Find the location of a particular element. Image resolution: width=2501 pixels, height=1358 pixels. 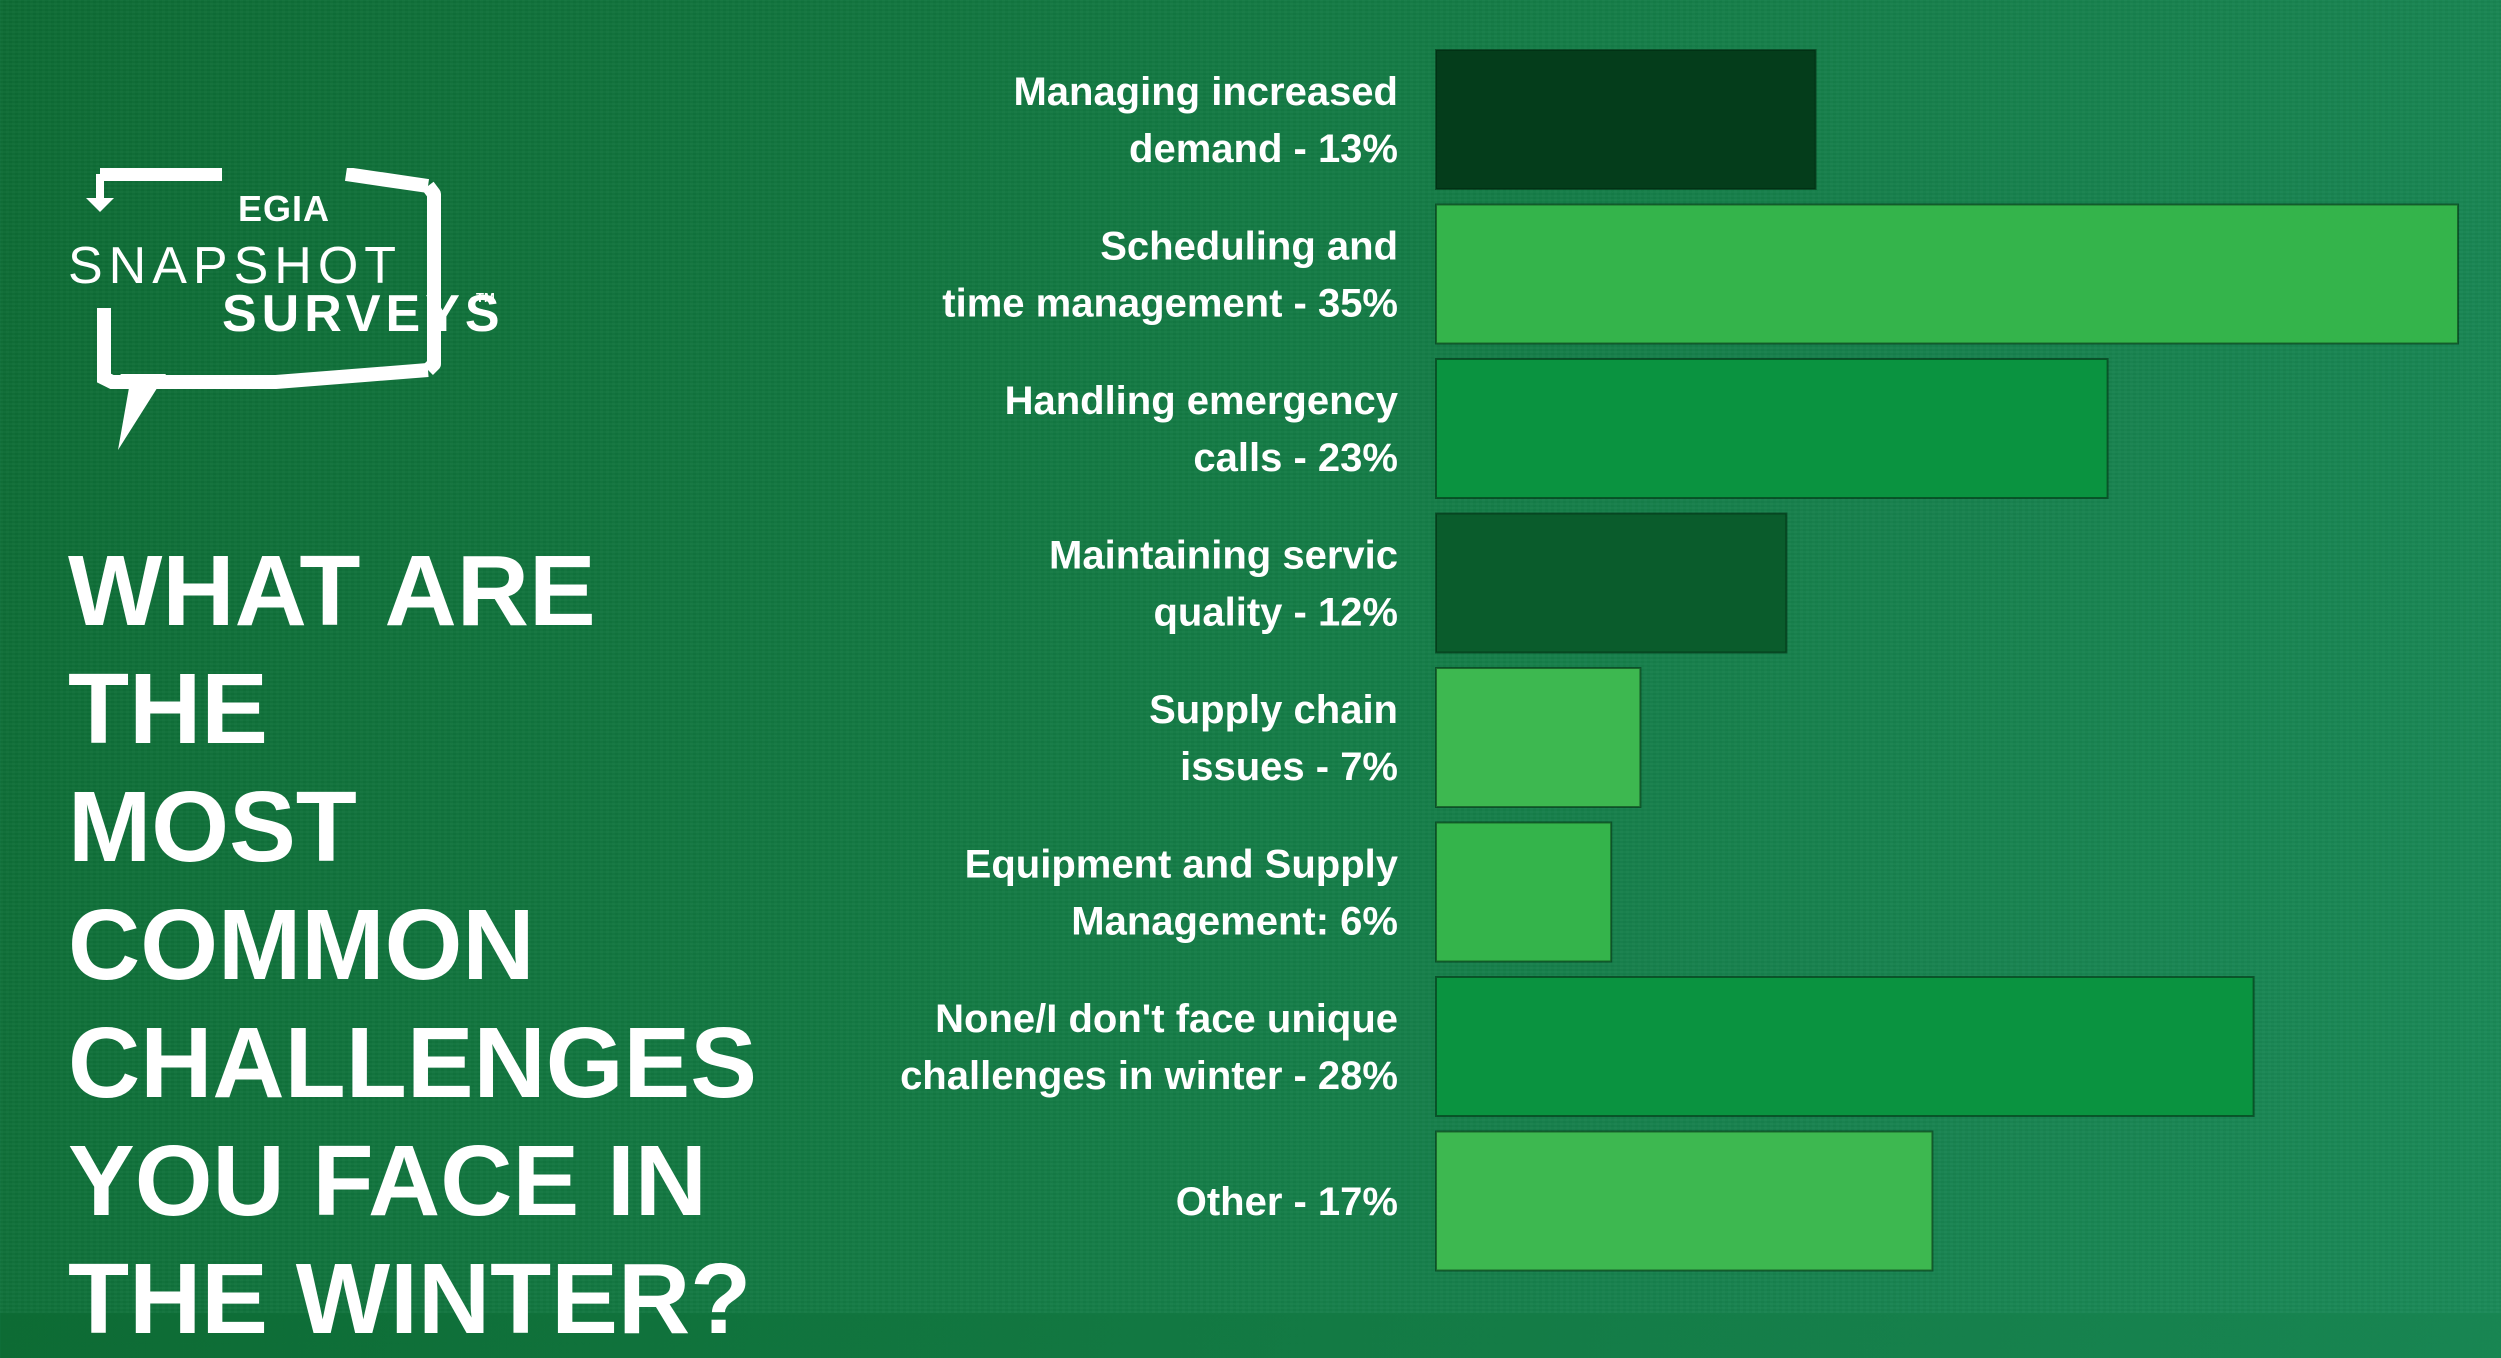

title-line: YOU FACE IN is located at coordinates (387, 1181).